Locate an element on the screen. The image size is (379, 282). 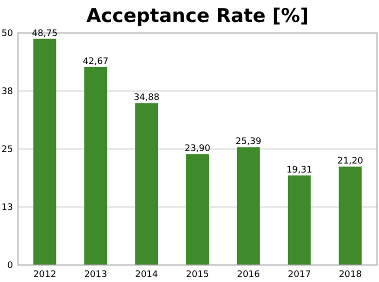
x-tick-label: 2014 is located at coordinates (146, 275).